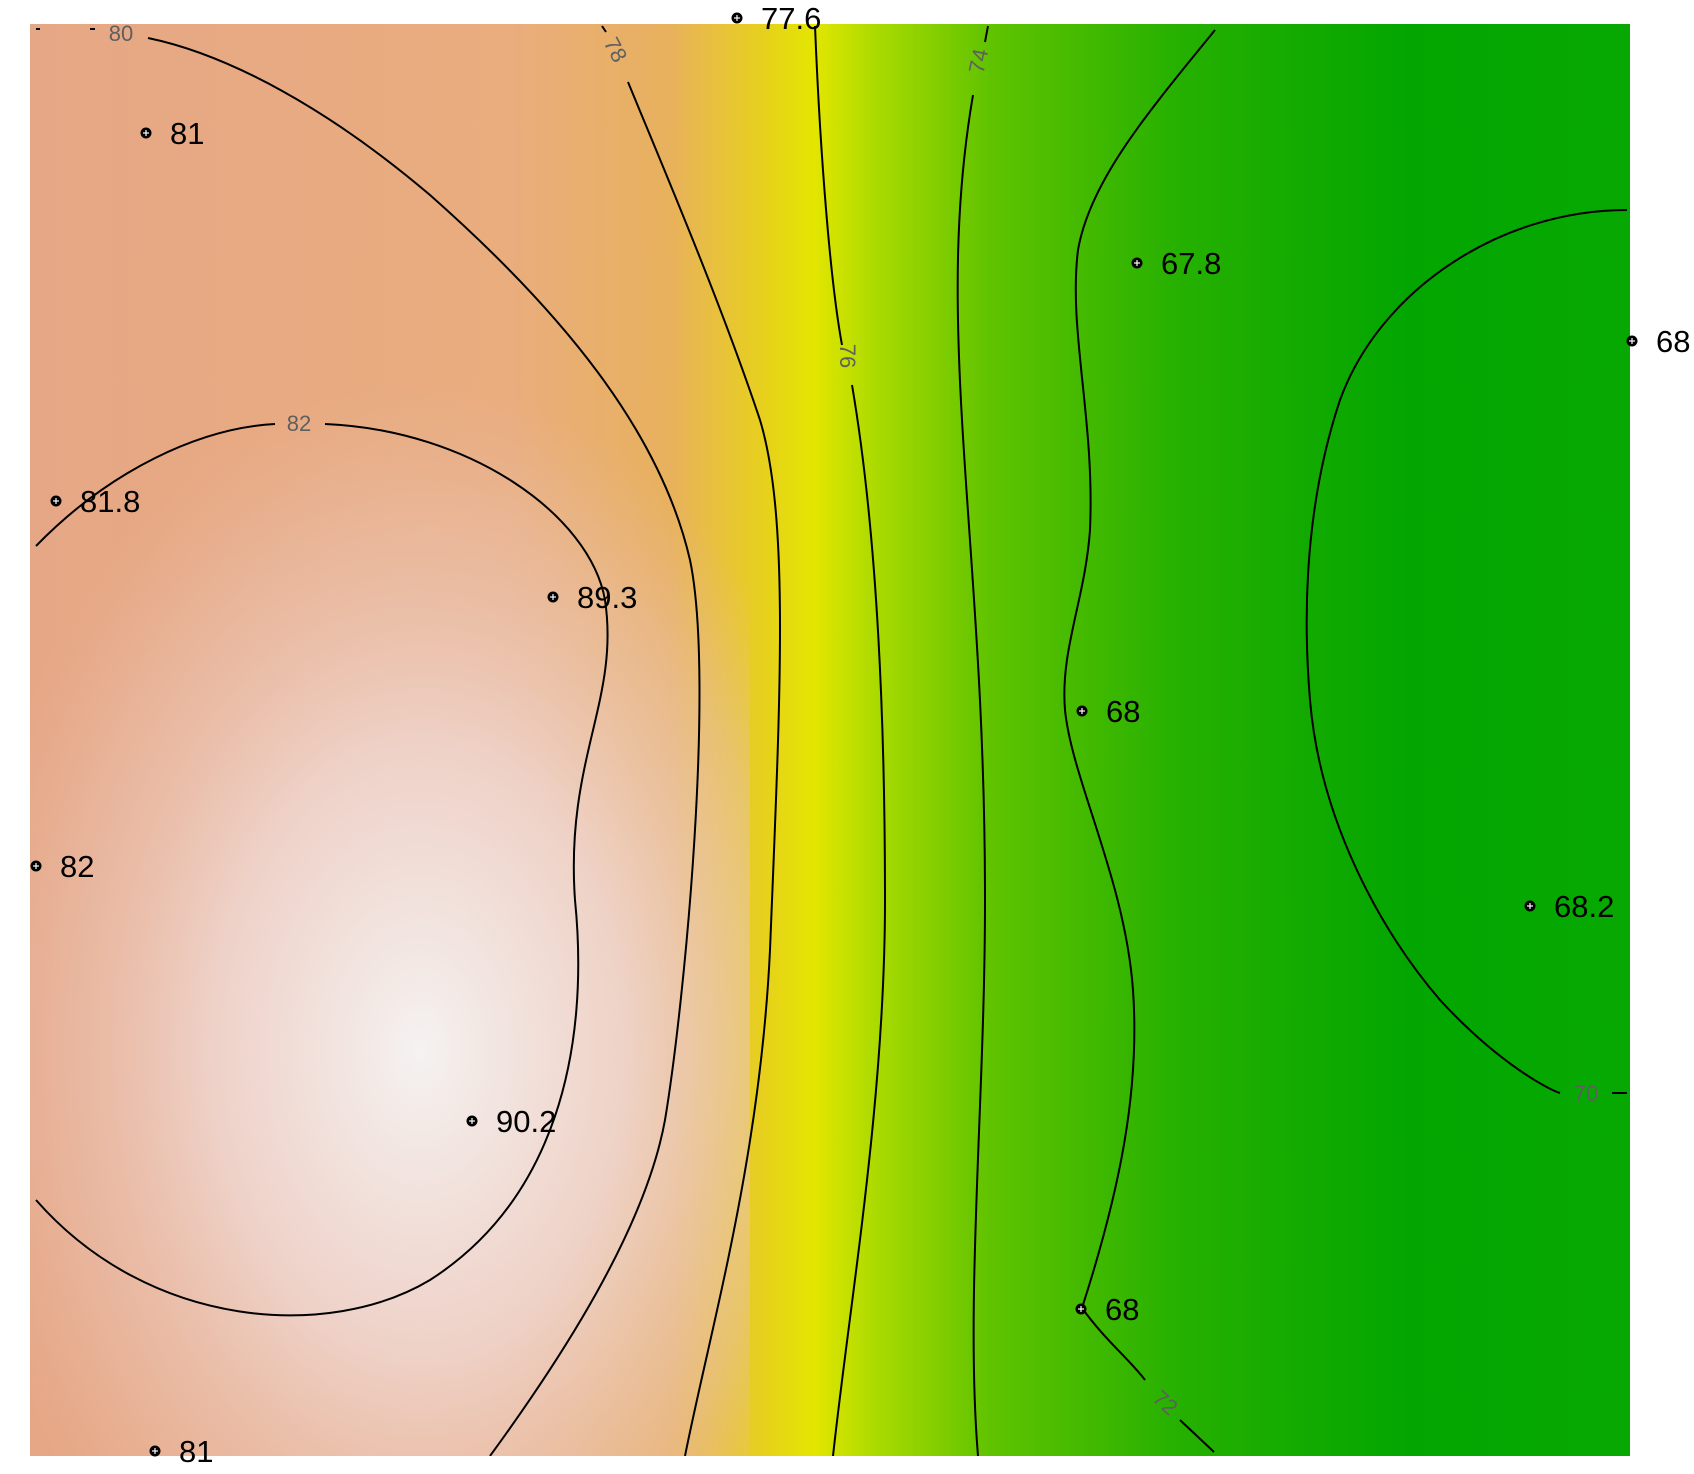 The width and height of the screenshot is (1694, 1474). What do you see at coordinates (1191, 263) in the screenshot?
I see `sample-value-label: 67.8` at bounding box center [1191, 263].